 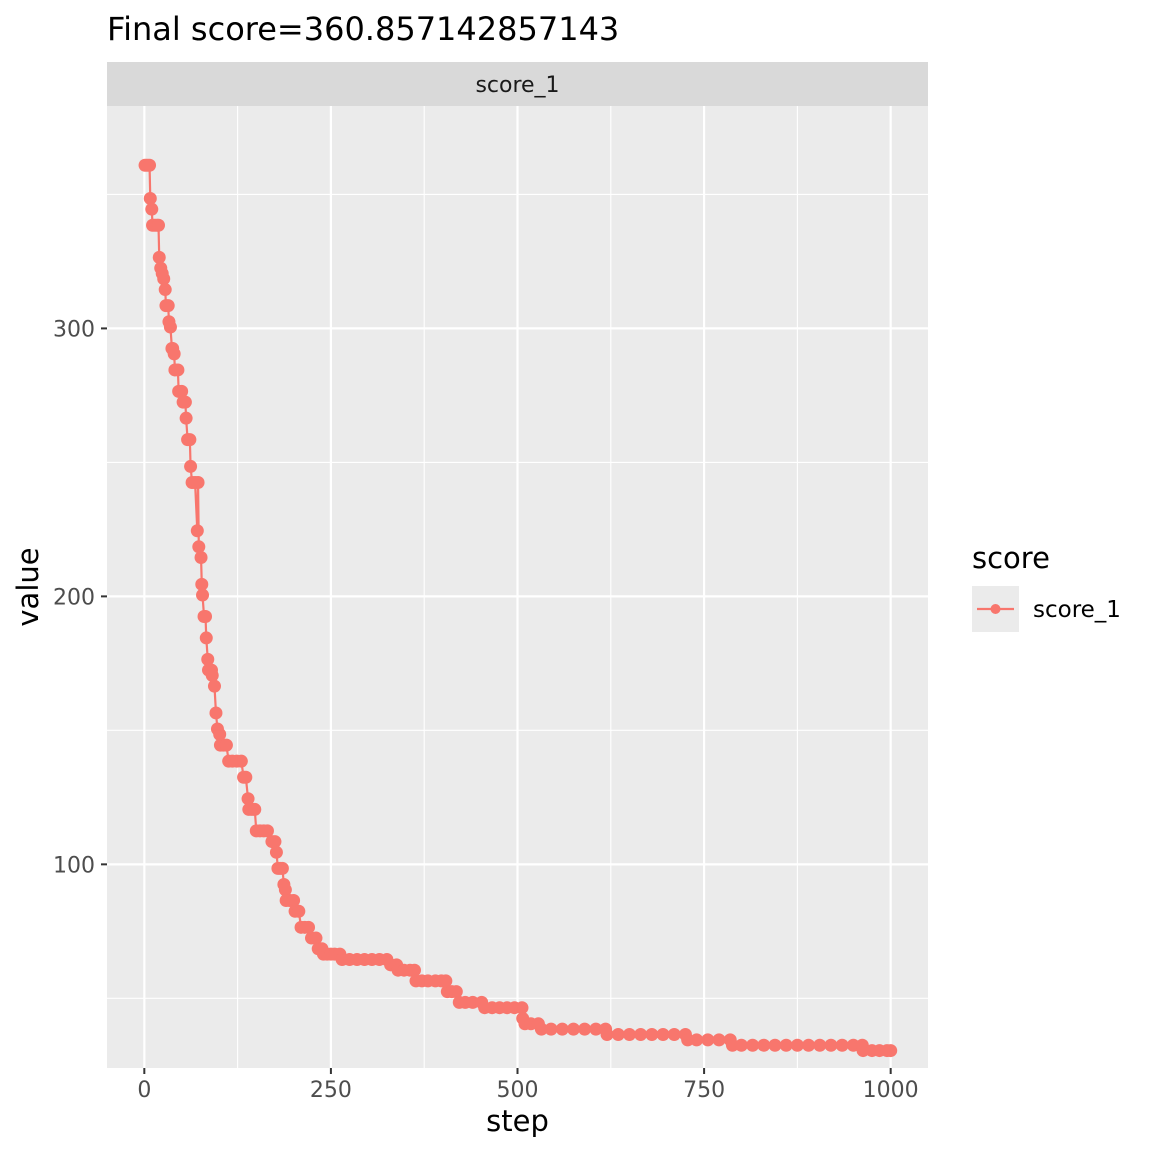 I want to click on y-tick-label: 200, so click(x=74, y=597).